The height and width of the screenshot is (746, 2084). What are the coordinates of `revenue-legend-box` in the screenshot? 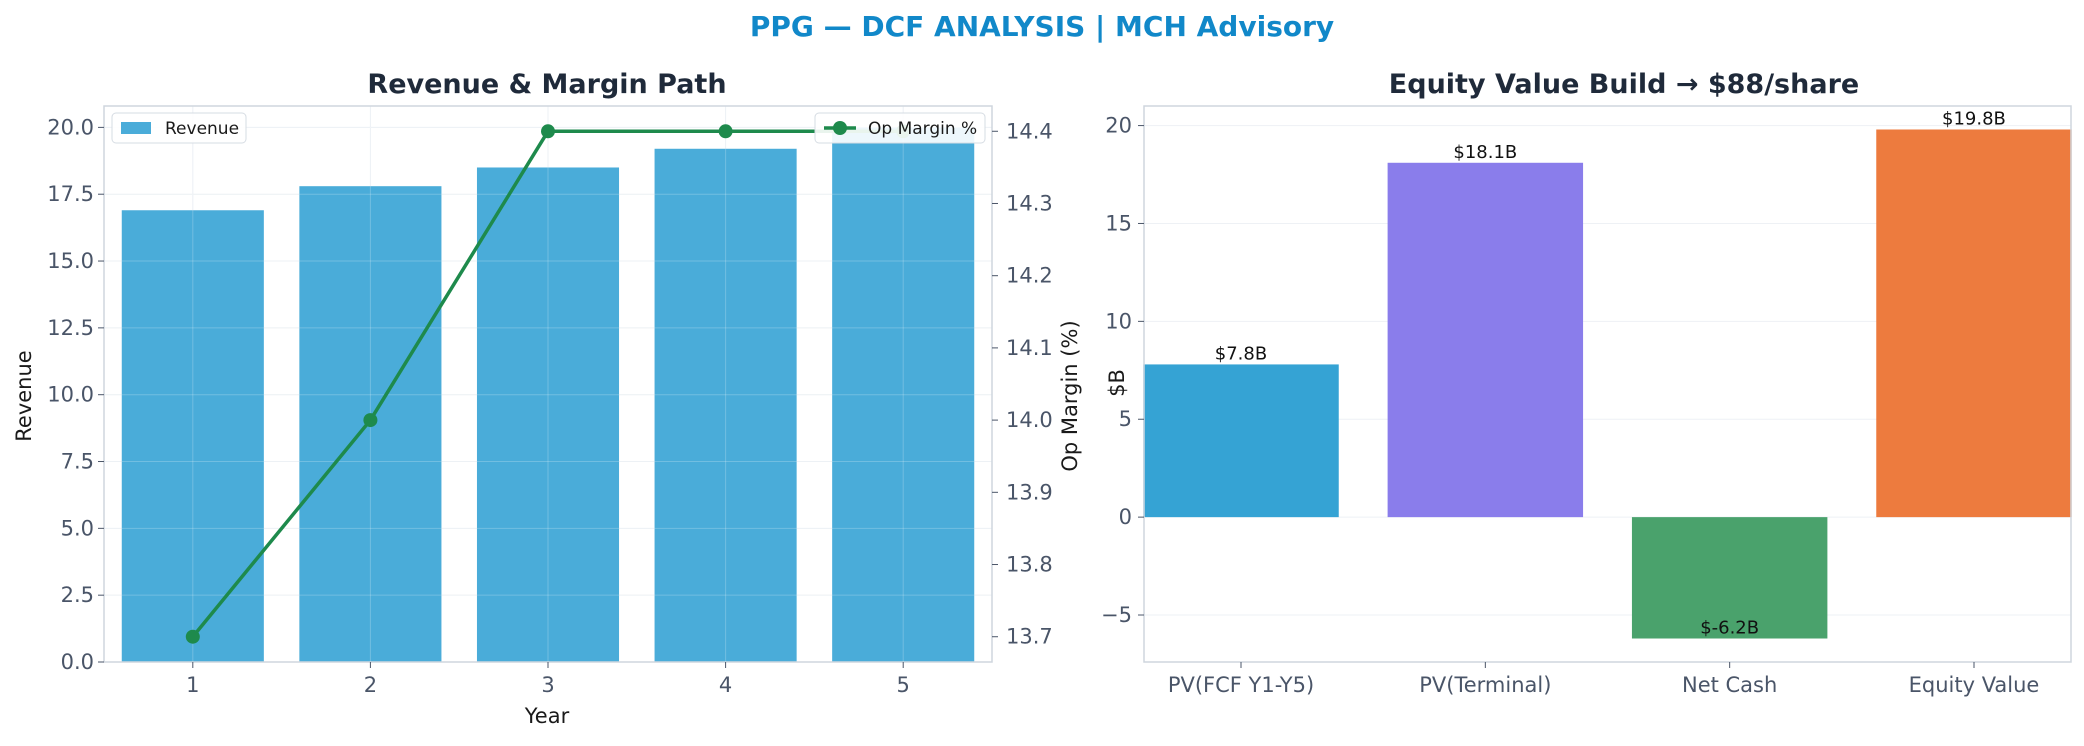 It's located at (179, 128).